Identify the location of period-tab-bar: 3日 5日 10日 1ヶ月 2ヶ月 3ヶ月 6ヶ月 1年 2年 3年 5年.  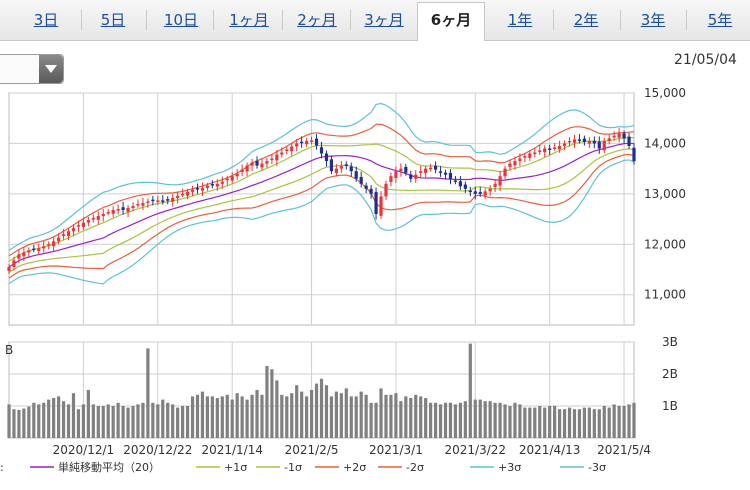
(375, 20).